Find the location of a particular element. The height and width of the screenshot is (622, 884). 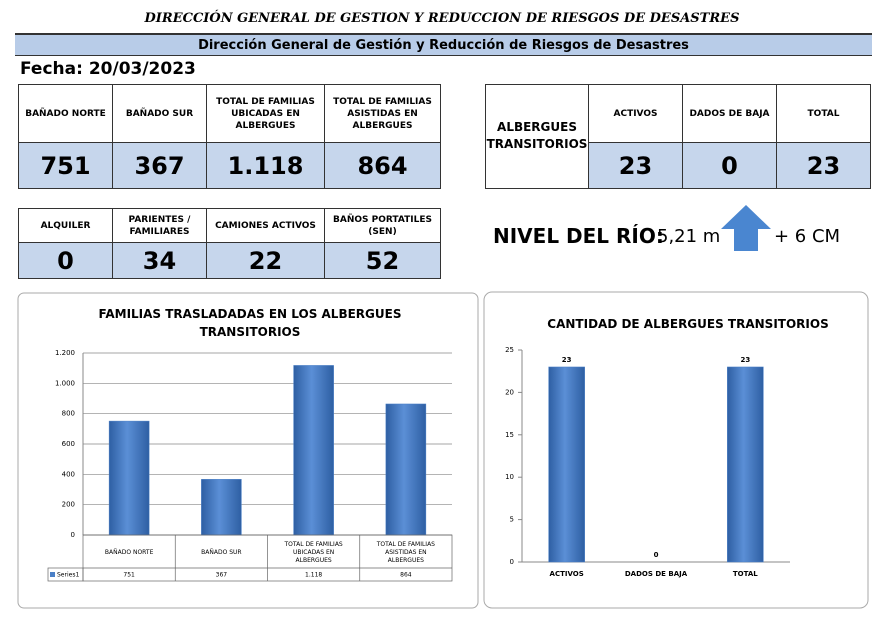

data-table-value: 864 is located at coordinates (406, 575).